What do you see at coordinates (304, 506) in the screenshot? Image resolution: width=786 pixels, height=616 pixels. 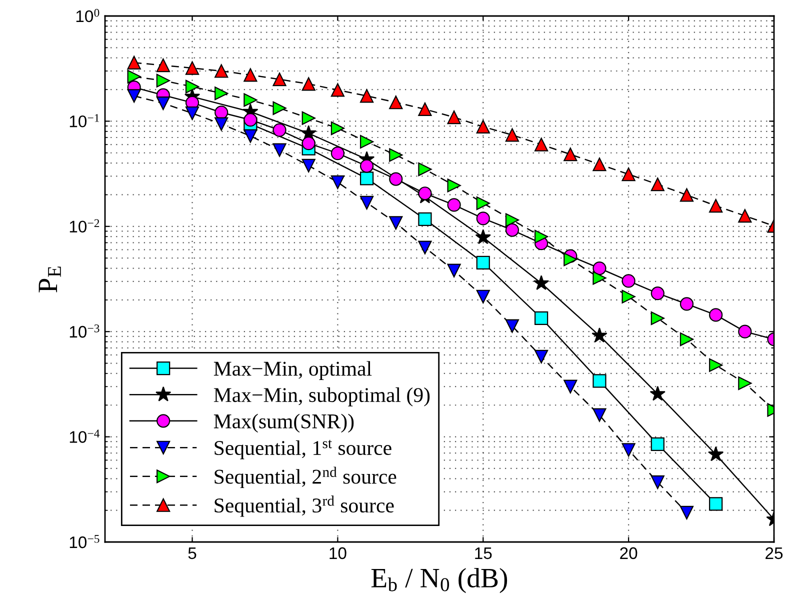 I see `legend-label: Sequential, 3$^{rd}$ source` at bounding box center [304, 506].